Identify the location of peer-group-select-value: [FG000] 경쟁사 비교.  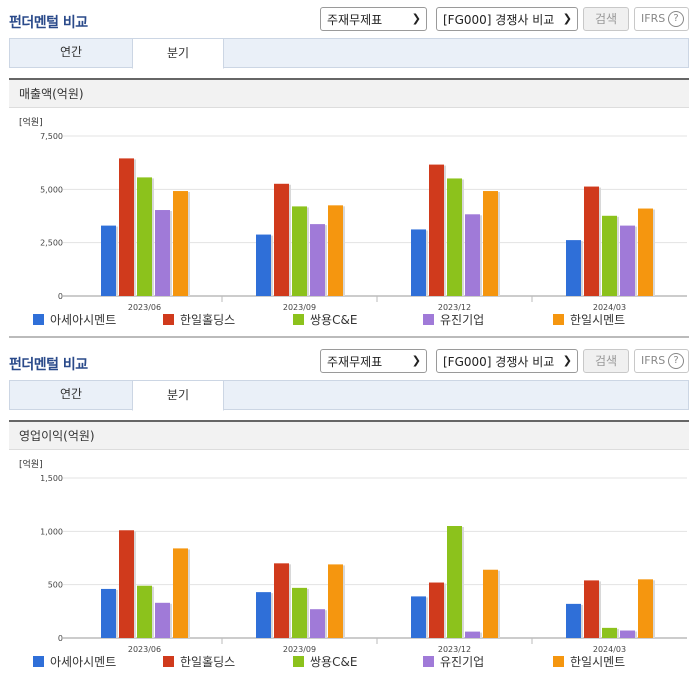
(499, 362).